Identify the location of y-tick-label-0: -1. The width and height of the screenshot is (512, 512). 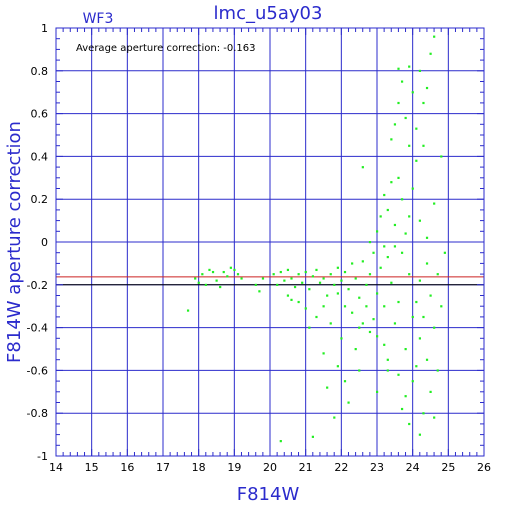
(42, 456).